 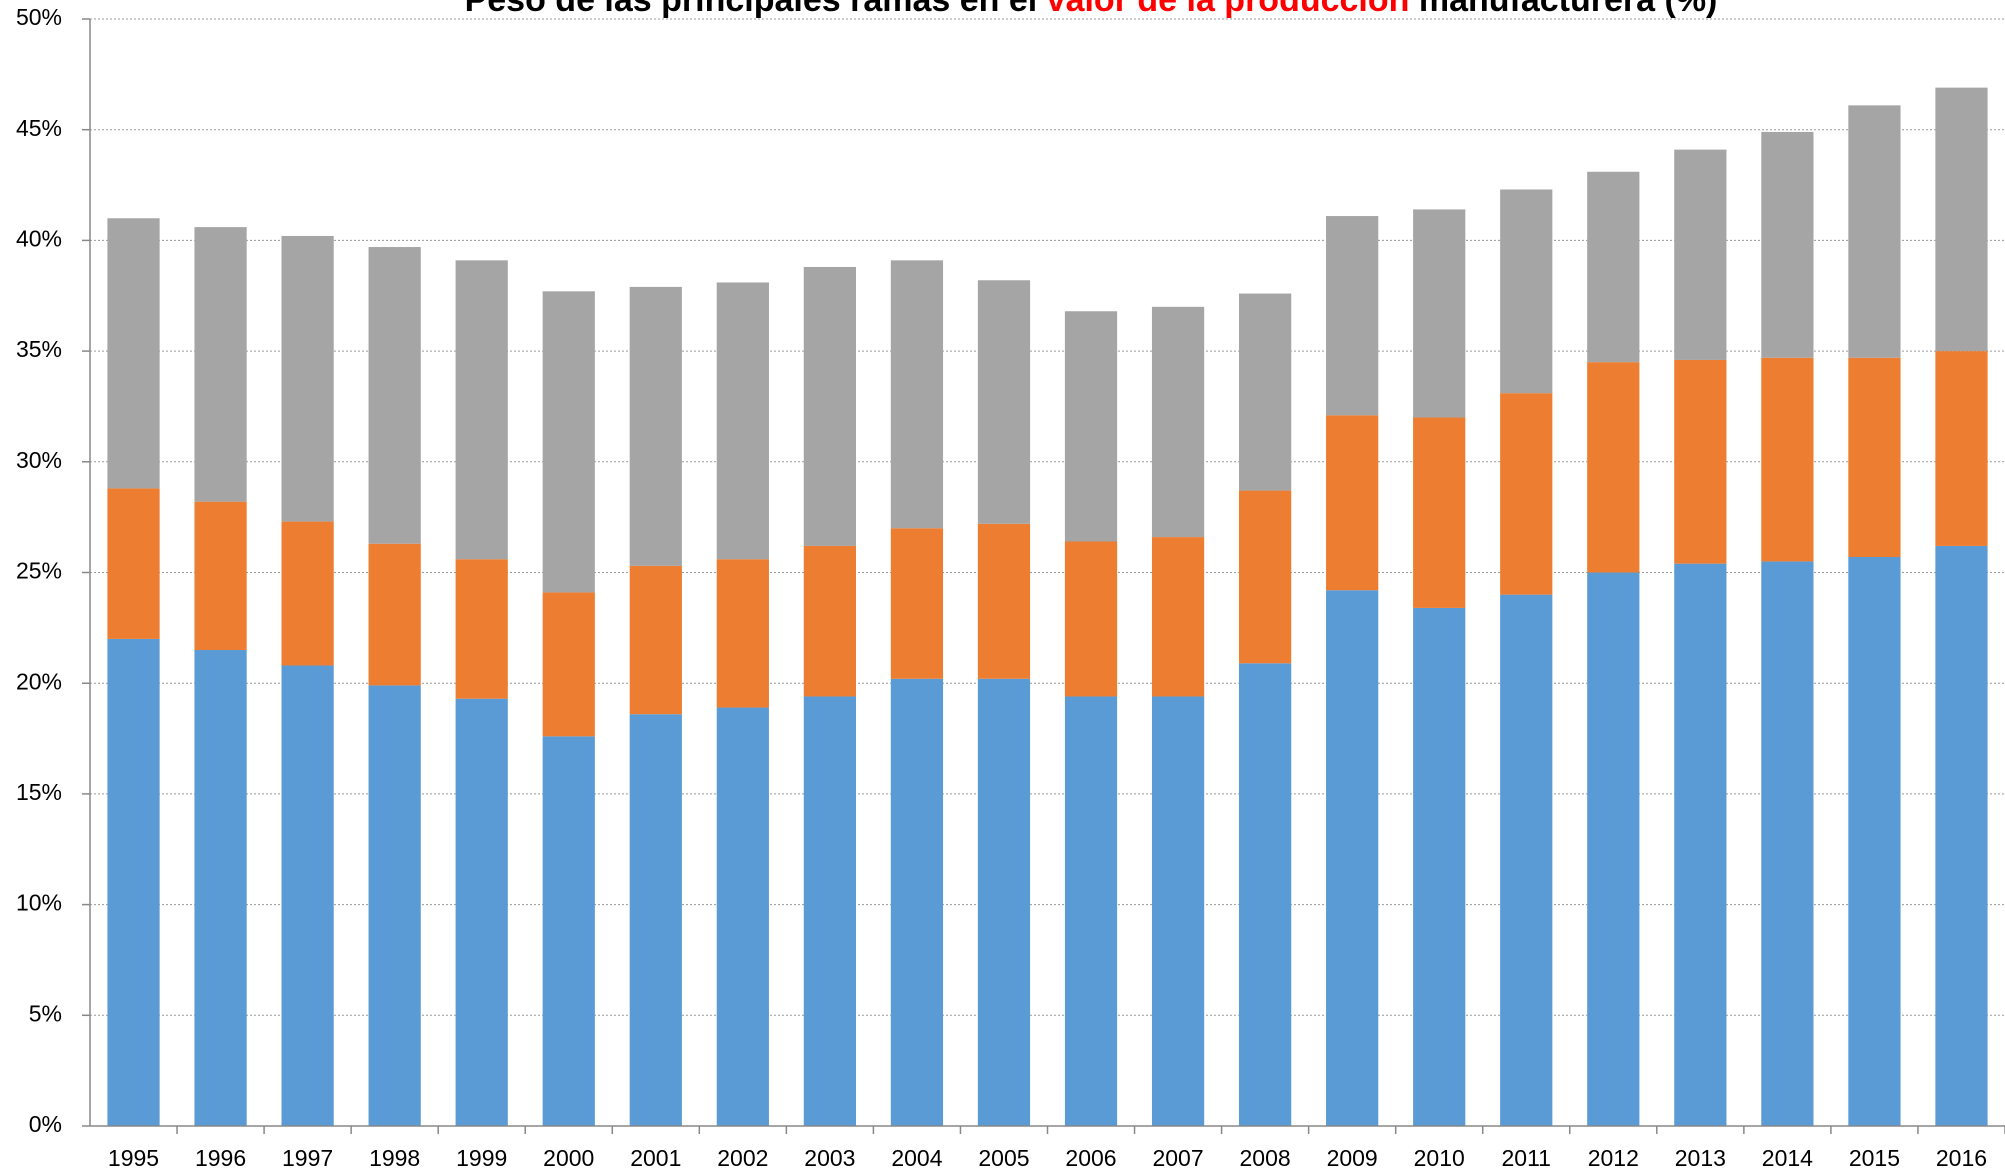 What do you see at coordinates (481, 1158) in the screenshot?
I see `x-tick-label: 1999` at bounding box center [481, 1158].